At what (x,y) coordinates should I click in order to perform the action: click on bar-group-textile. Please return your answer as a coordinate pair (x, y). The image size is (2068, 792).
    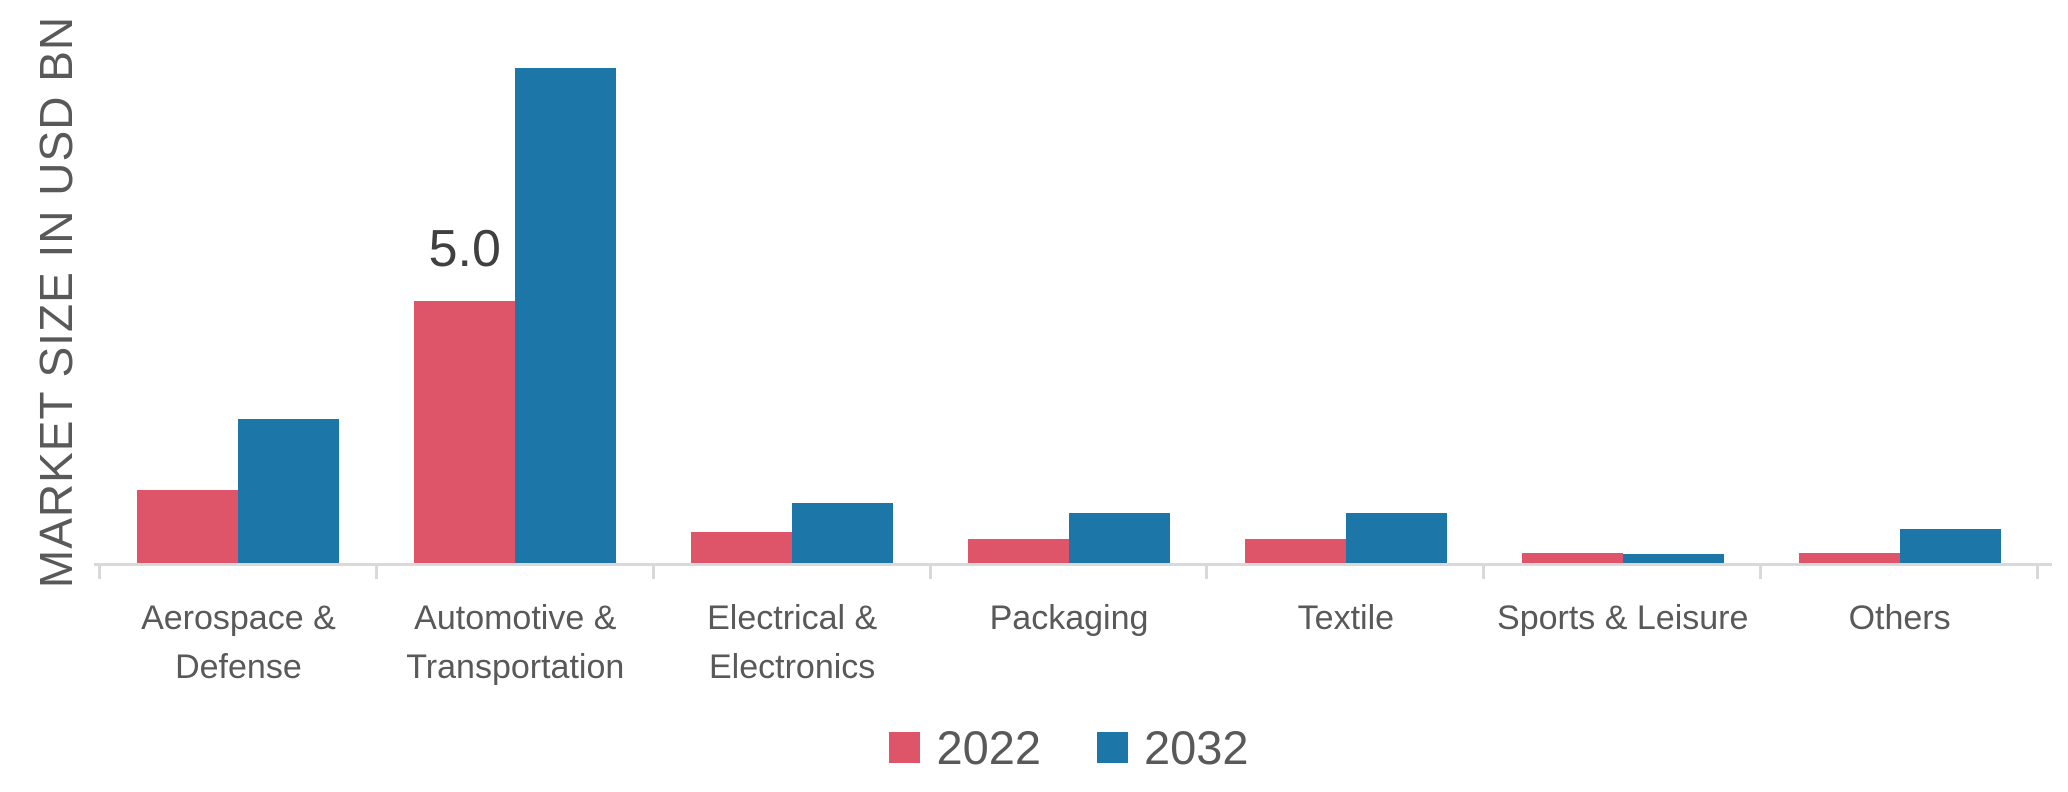
    Looking at the image, I should click on (1345, 281).